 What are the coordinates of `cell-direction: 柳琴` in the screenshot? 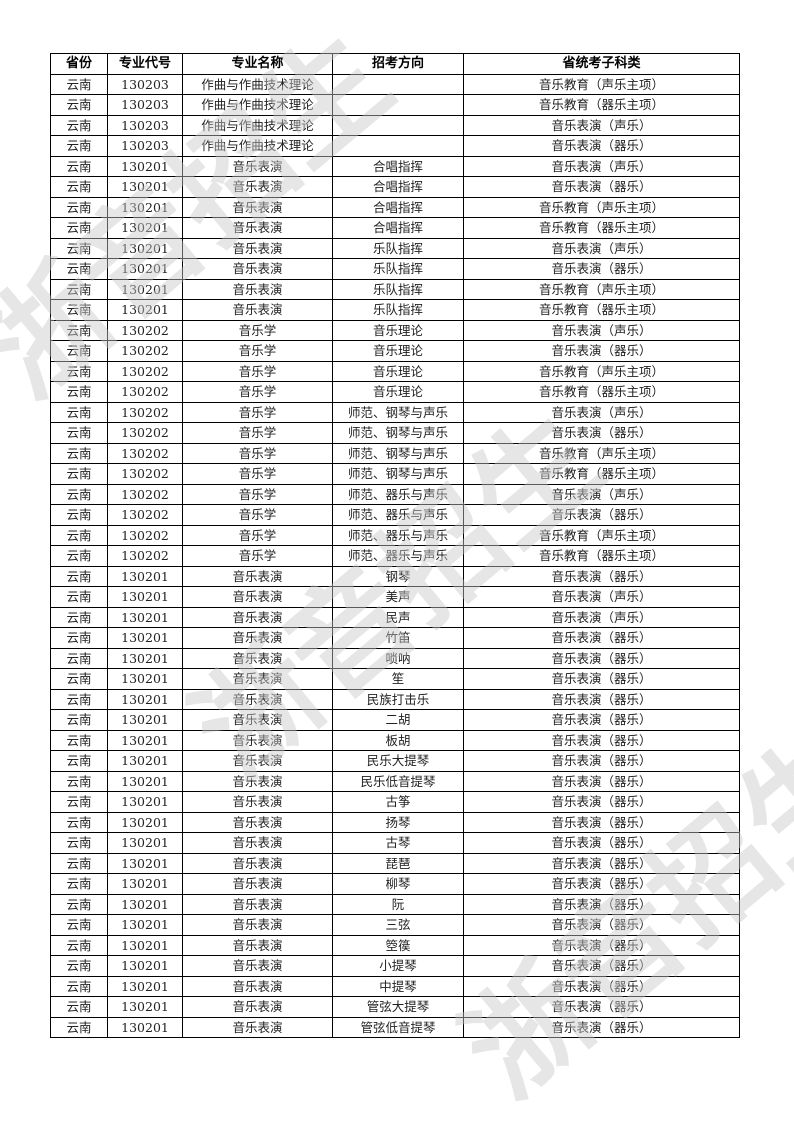 It's located at (398, 884).